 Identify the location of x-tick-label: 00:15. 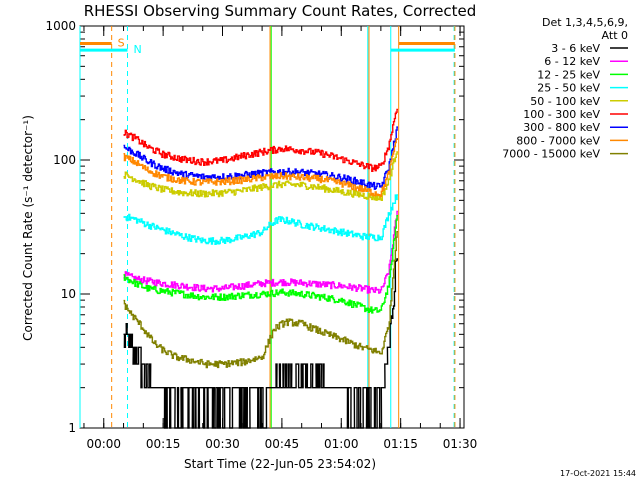
(163, 444).